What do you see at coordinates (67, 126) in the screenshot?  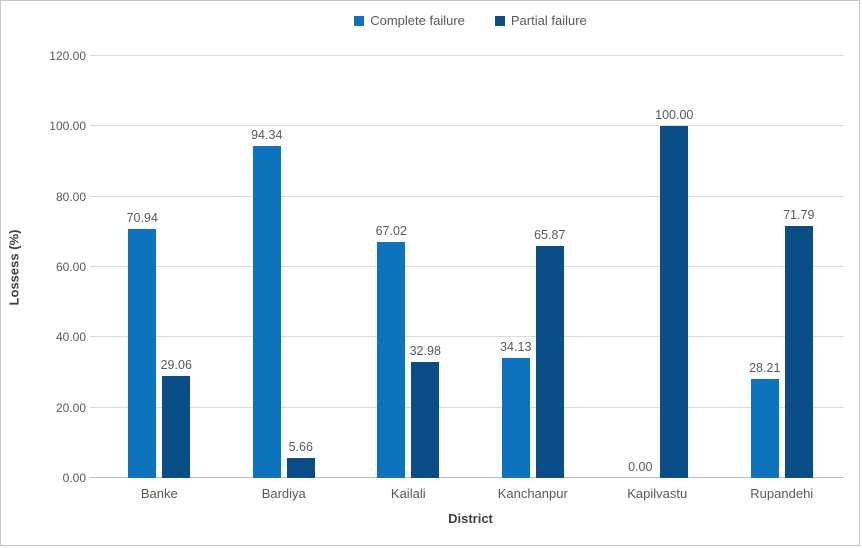 I see `y-tick-label: 100.00` at bounding box center [67, 126].